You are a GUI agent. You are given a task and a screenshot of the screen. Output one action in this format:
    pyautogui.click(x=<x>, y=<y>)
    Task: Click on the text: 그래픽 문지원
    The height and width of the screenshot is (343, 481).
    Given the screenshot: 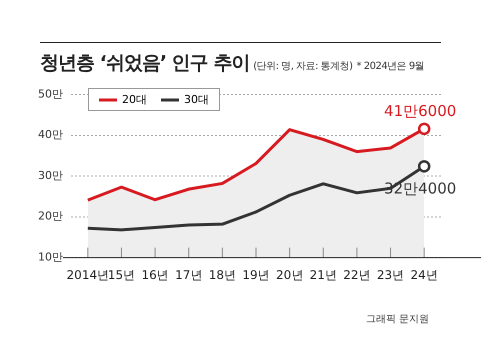 What is the action you would take?
    pyautogui.click(x=397, y=319)
    